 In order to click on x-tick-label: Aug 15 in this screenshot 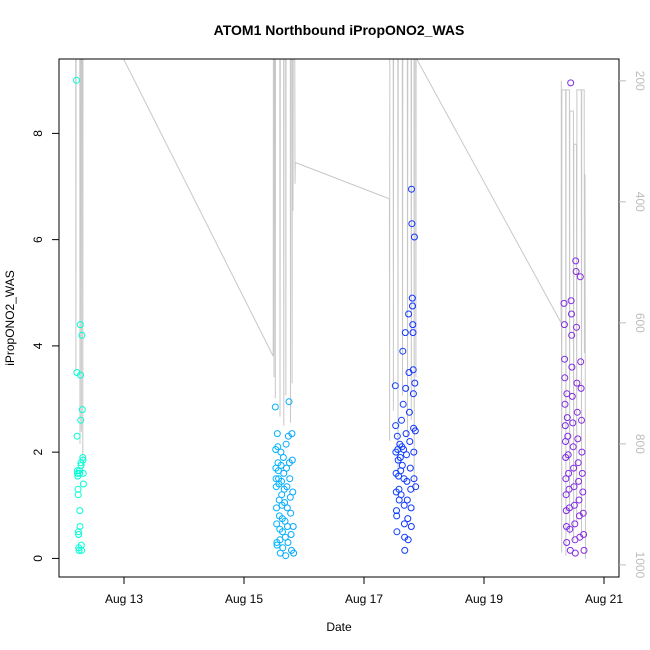, I will do `click(244, 599)`.